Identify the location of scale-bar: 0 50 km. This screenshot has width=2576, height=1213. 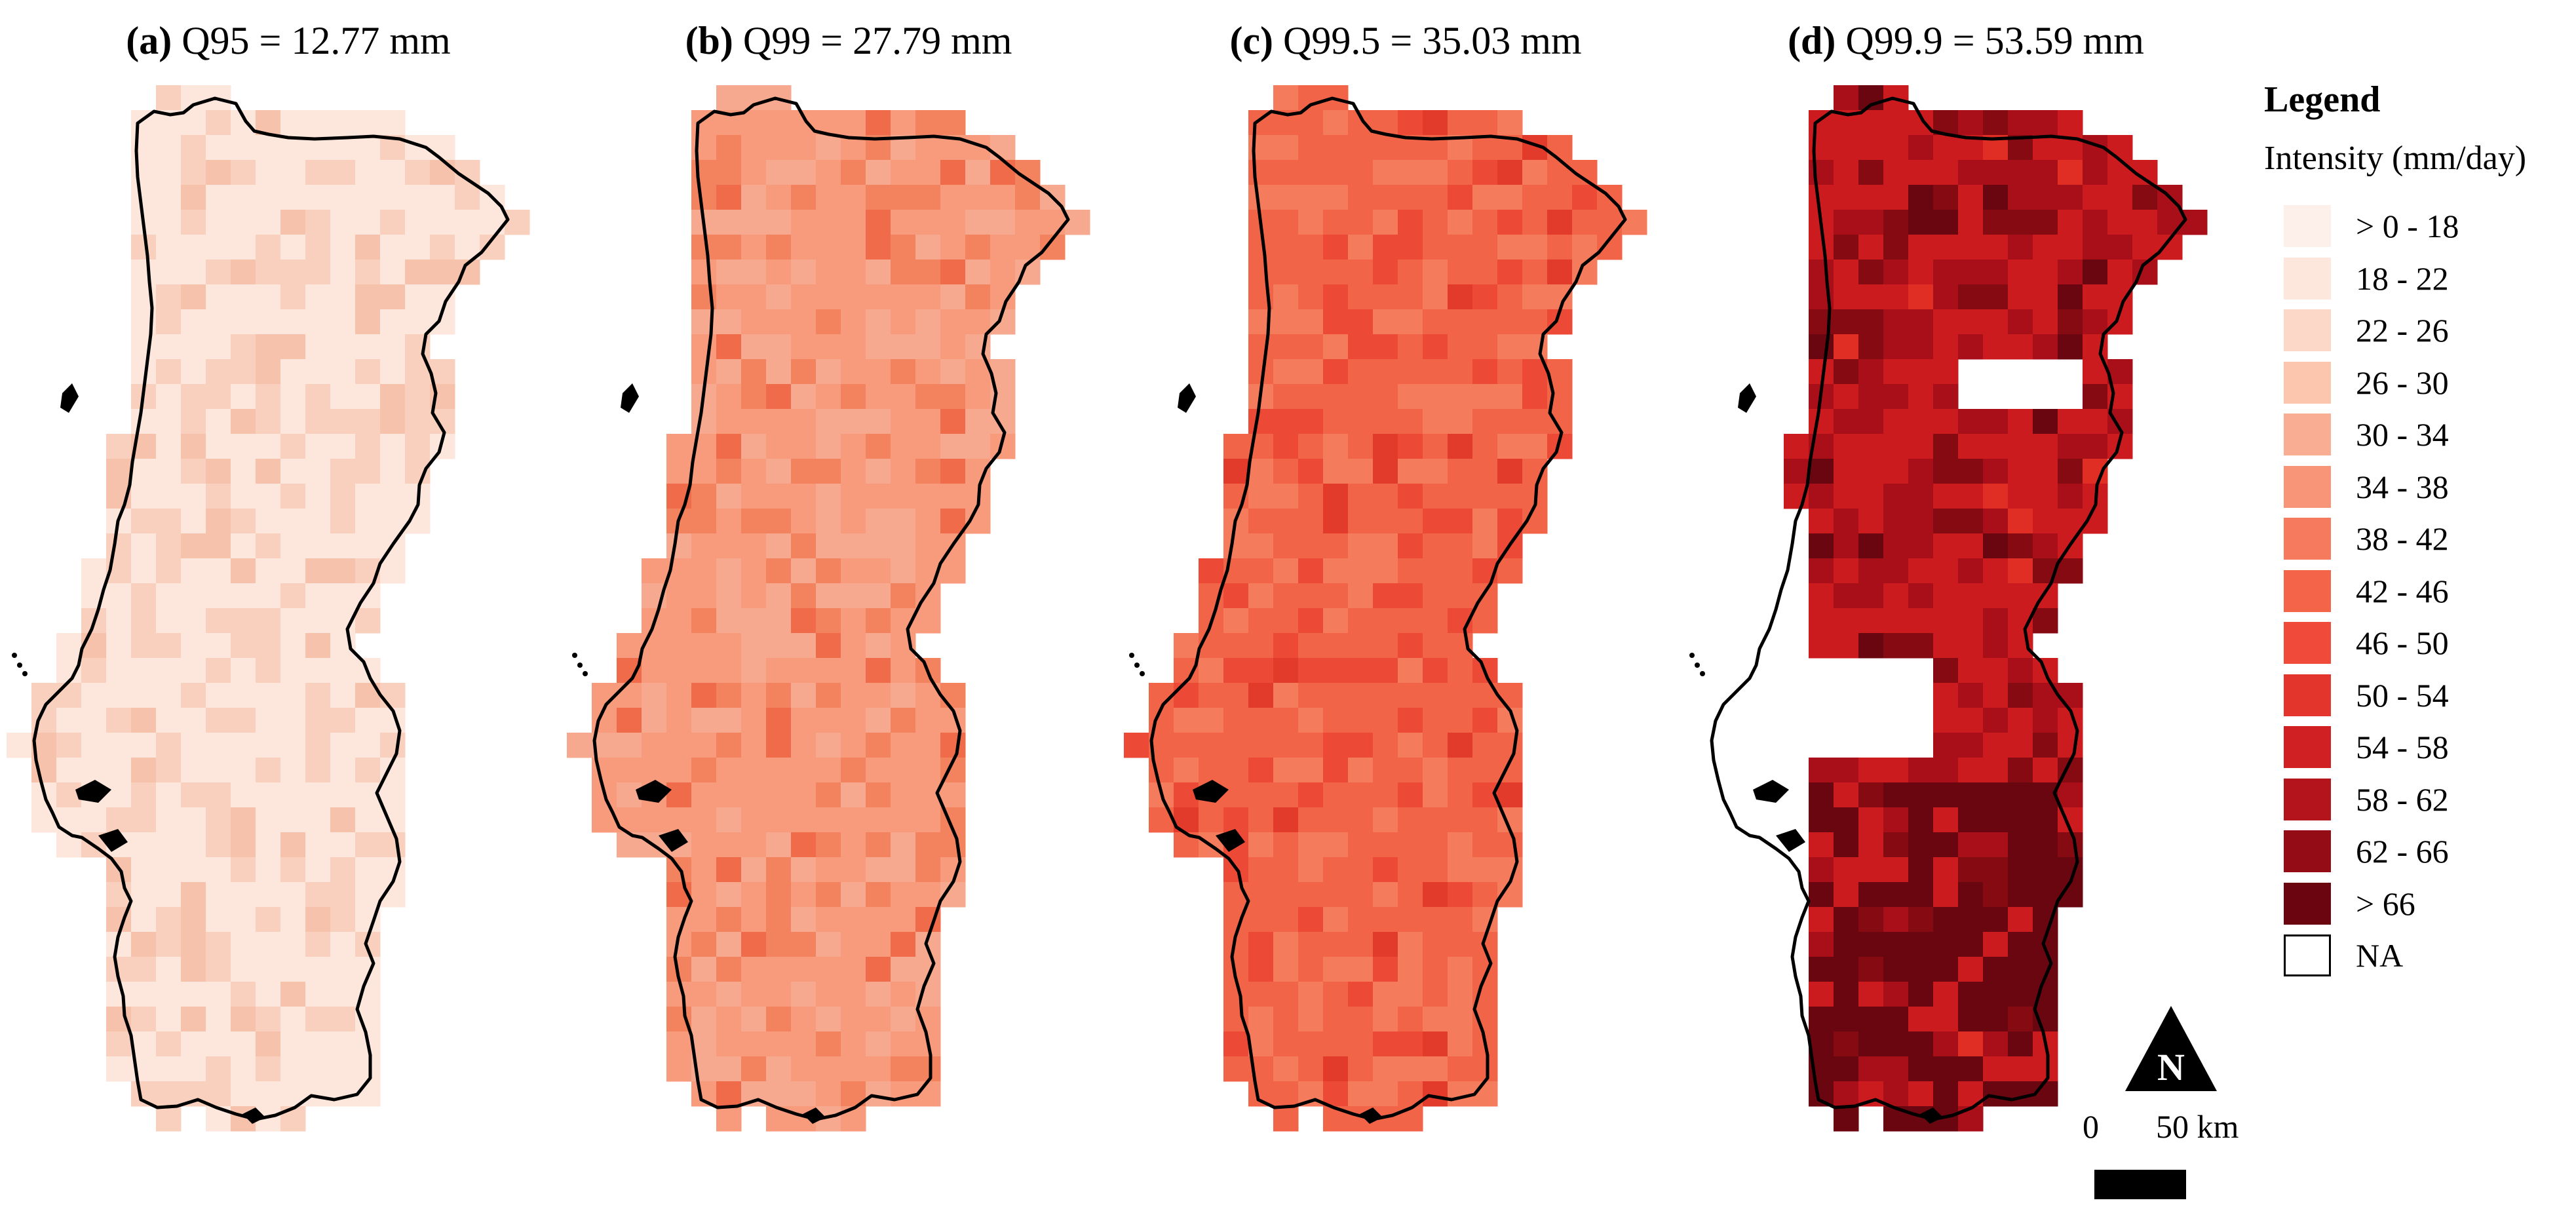
(2175, 1156).